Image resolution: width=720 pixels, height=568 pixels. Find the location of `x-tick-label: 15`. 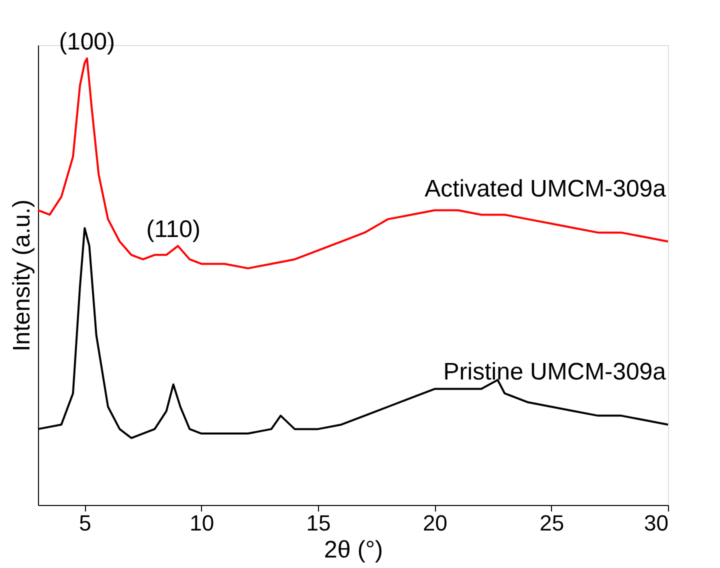

x-tick-label: 15 is located at coordinates (318, 523).